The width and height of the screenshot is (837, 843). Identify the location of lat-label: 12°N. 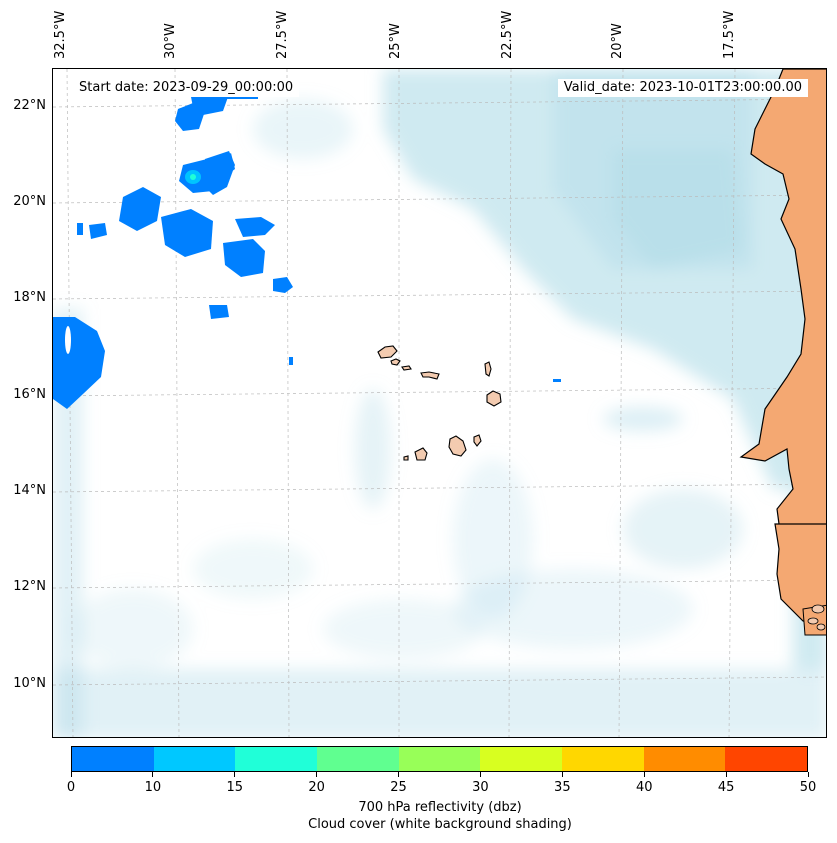
(29, 586).